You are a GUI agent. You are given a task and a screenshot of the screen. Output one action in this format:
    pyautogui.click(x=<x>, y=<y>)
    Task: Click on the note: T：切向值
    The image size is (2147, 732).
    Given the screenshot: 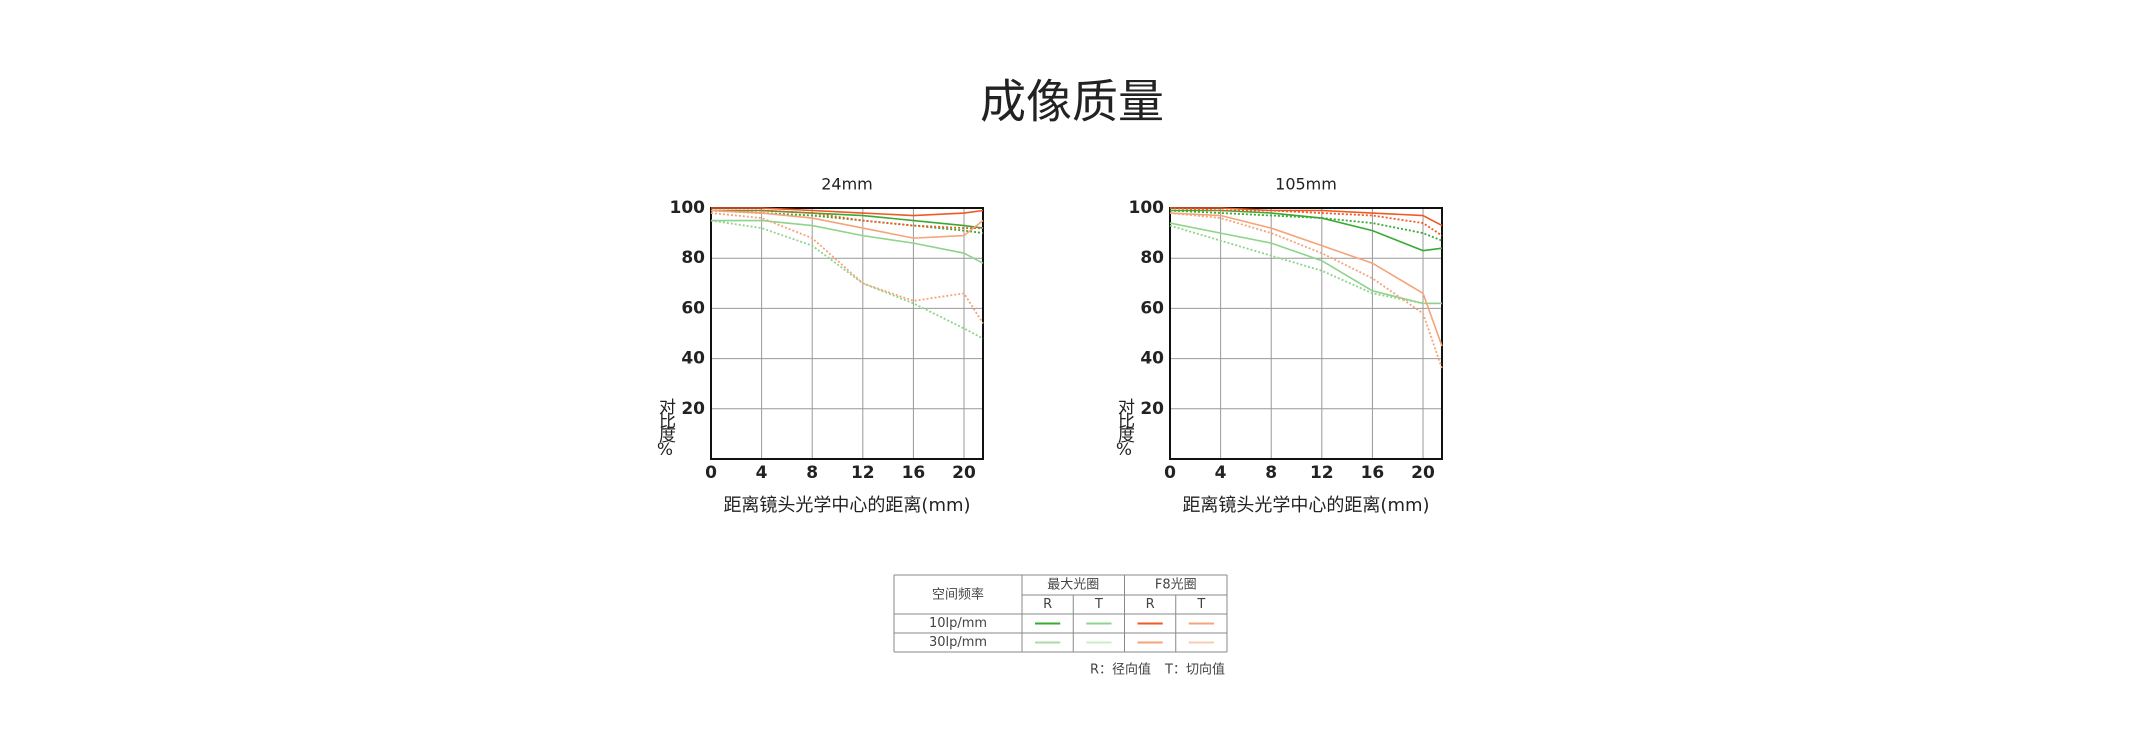 What is the action you would take?
    pyautogui.click(x=1194, y=670)
    